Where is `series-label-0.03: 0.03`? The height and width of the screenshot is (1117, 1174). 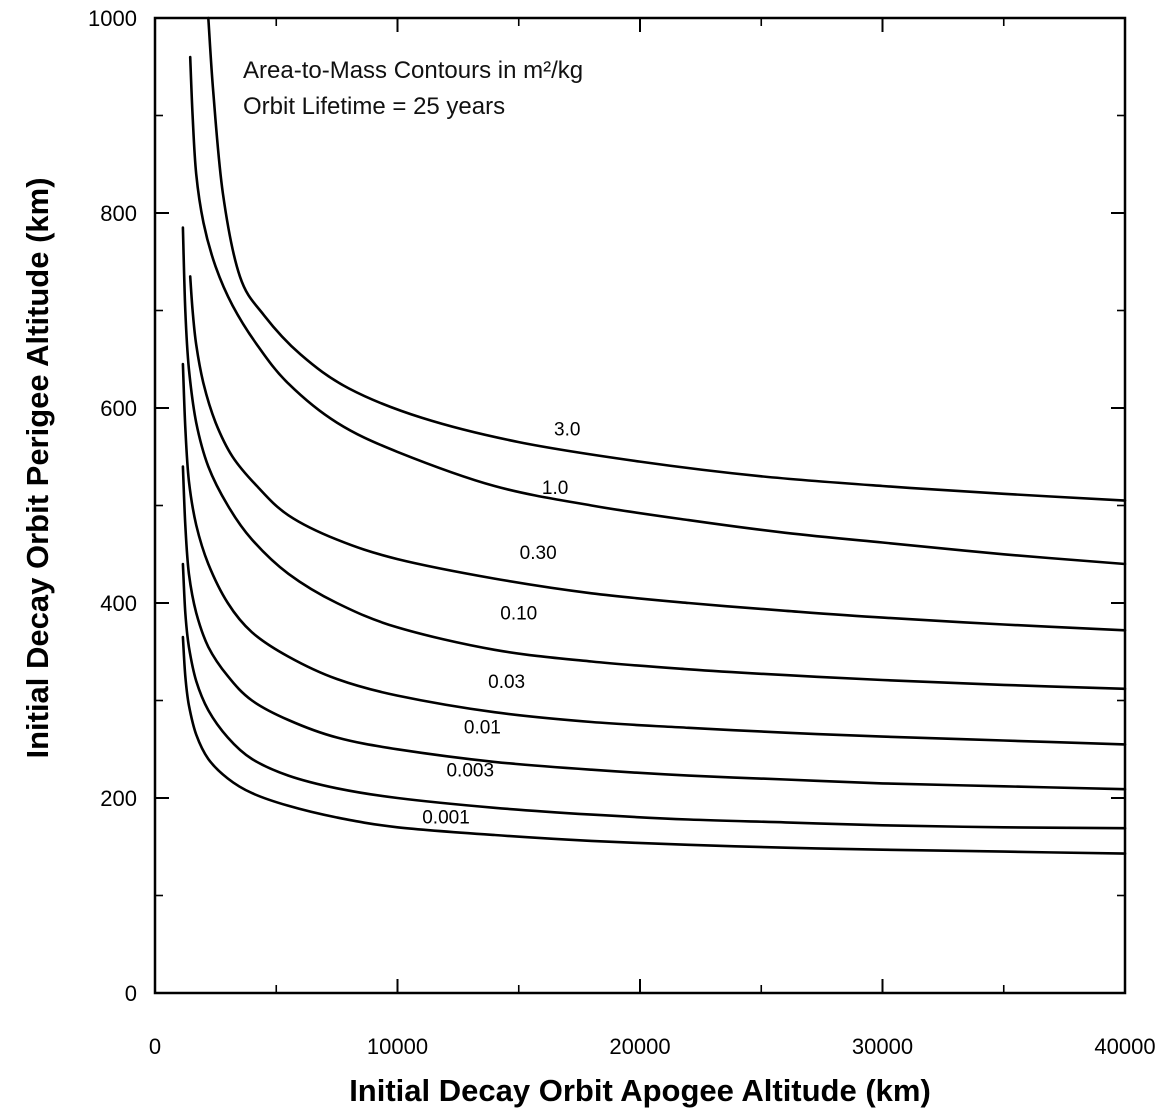 series-label-0.03: 0.03 is located at coordinates (506, 682).